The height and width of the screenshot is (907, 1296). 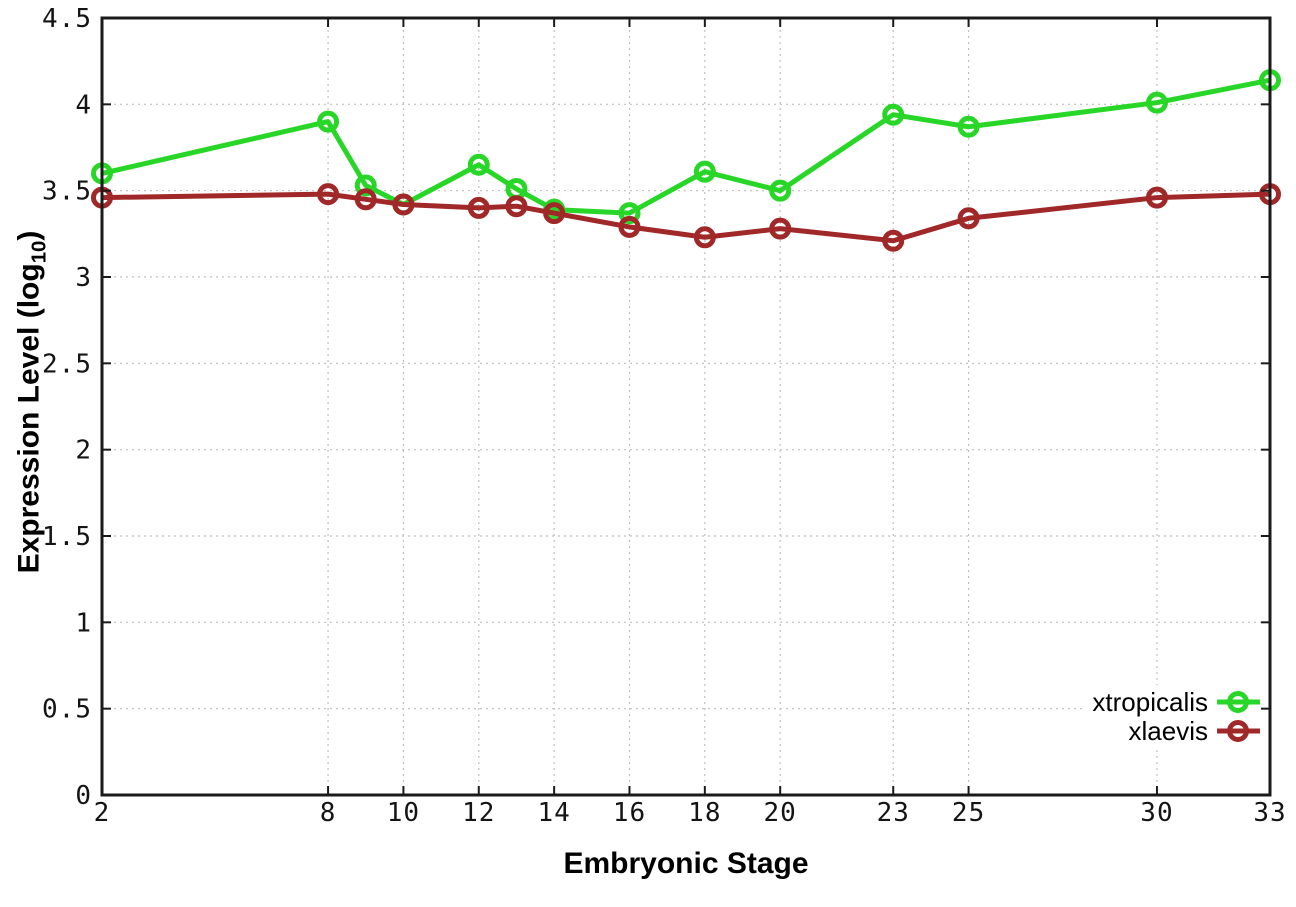 What do you see at coordinates (83, 278) in the screenshot?
I see `y-tick-label: 3` at bounding box center [83, 278].